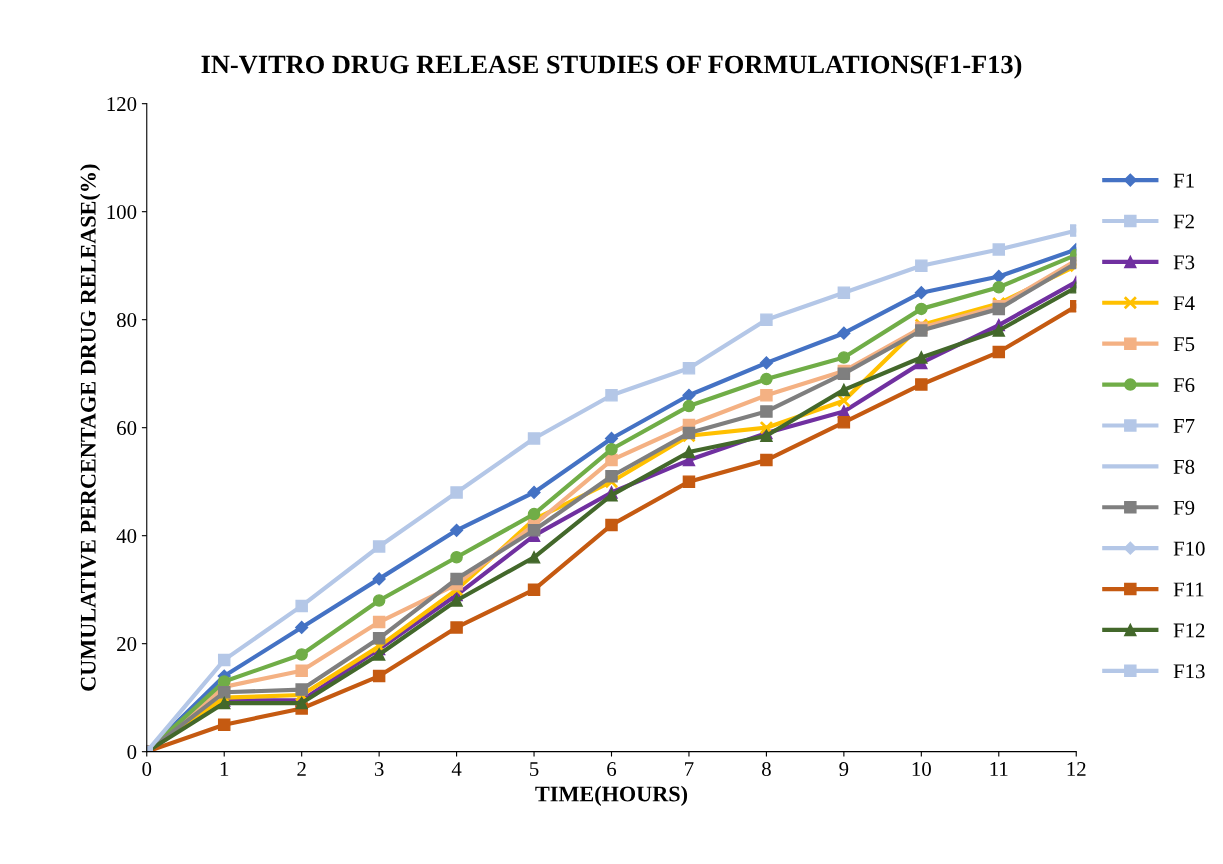  Describe the element at coordinates (766, 769) in the screenshot. I see `x-tick-label: 8` at that location.